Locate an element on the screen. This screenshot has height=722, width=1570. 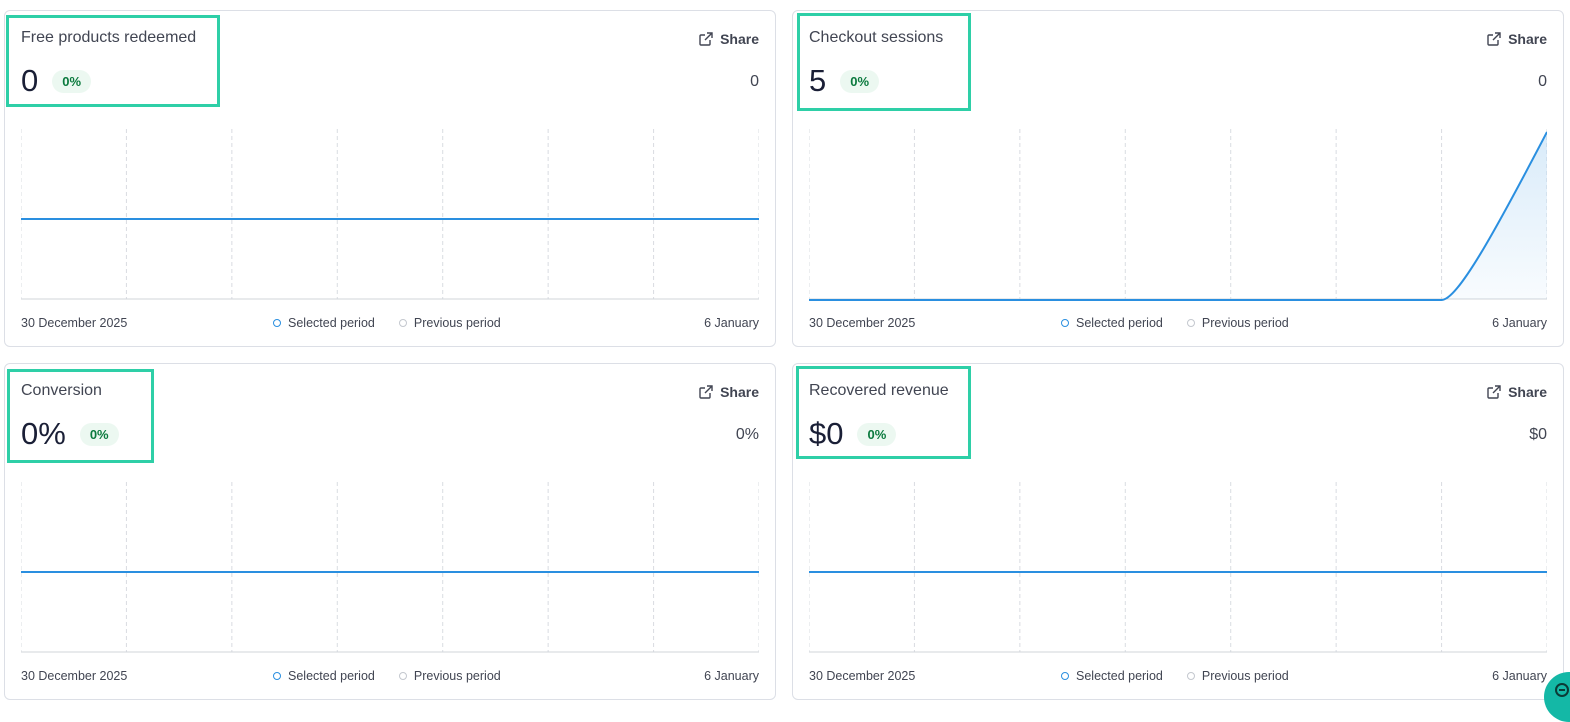
help-chat-icon is located at coordinates (1562, 690).